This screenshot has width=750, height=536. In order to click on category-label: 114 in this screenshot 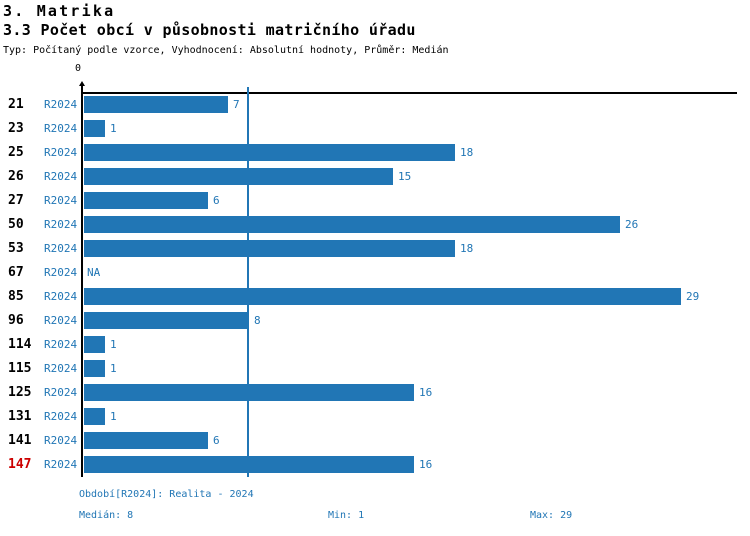, I will do `click(20, 344)`.